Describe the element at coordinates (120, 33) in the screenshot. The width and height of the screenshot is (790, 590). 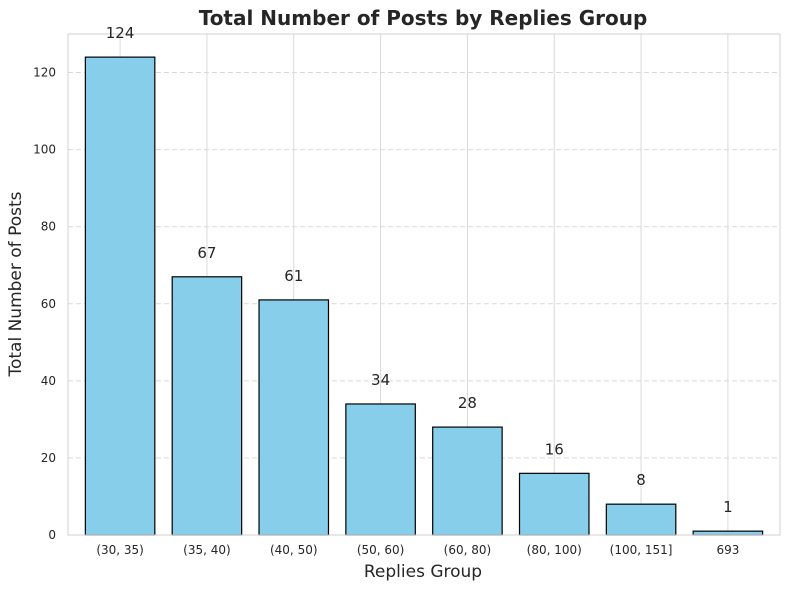
I see `data-label: 124` at that location.